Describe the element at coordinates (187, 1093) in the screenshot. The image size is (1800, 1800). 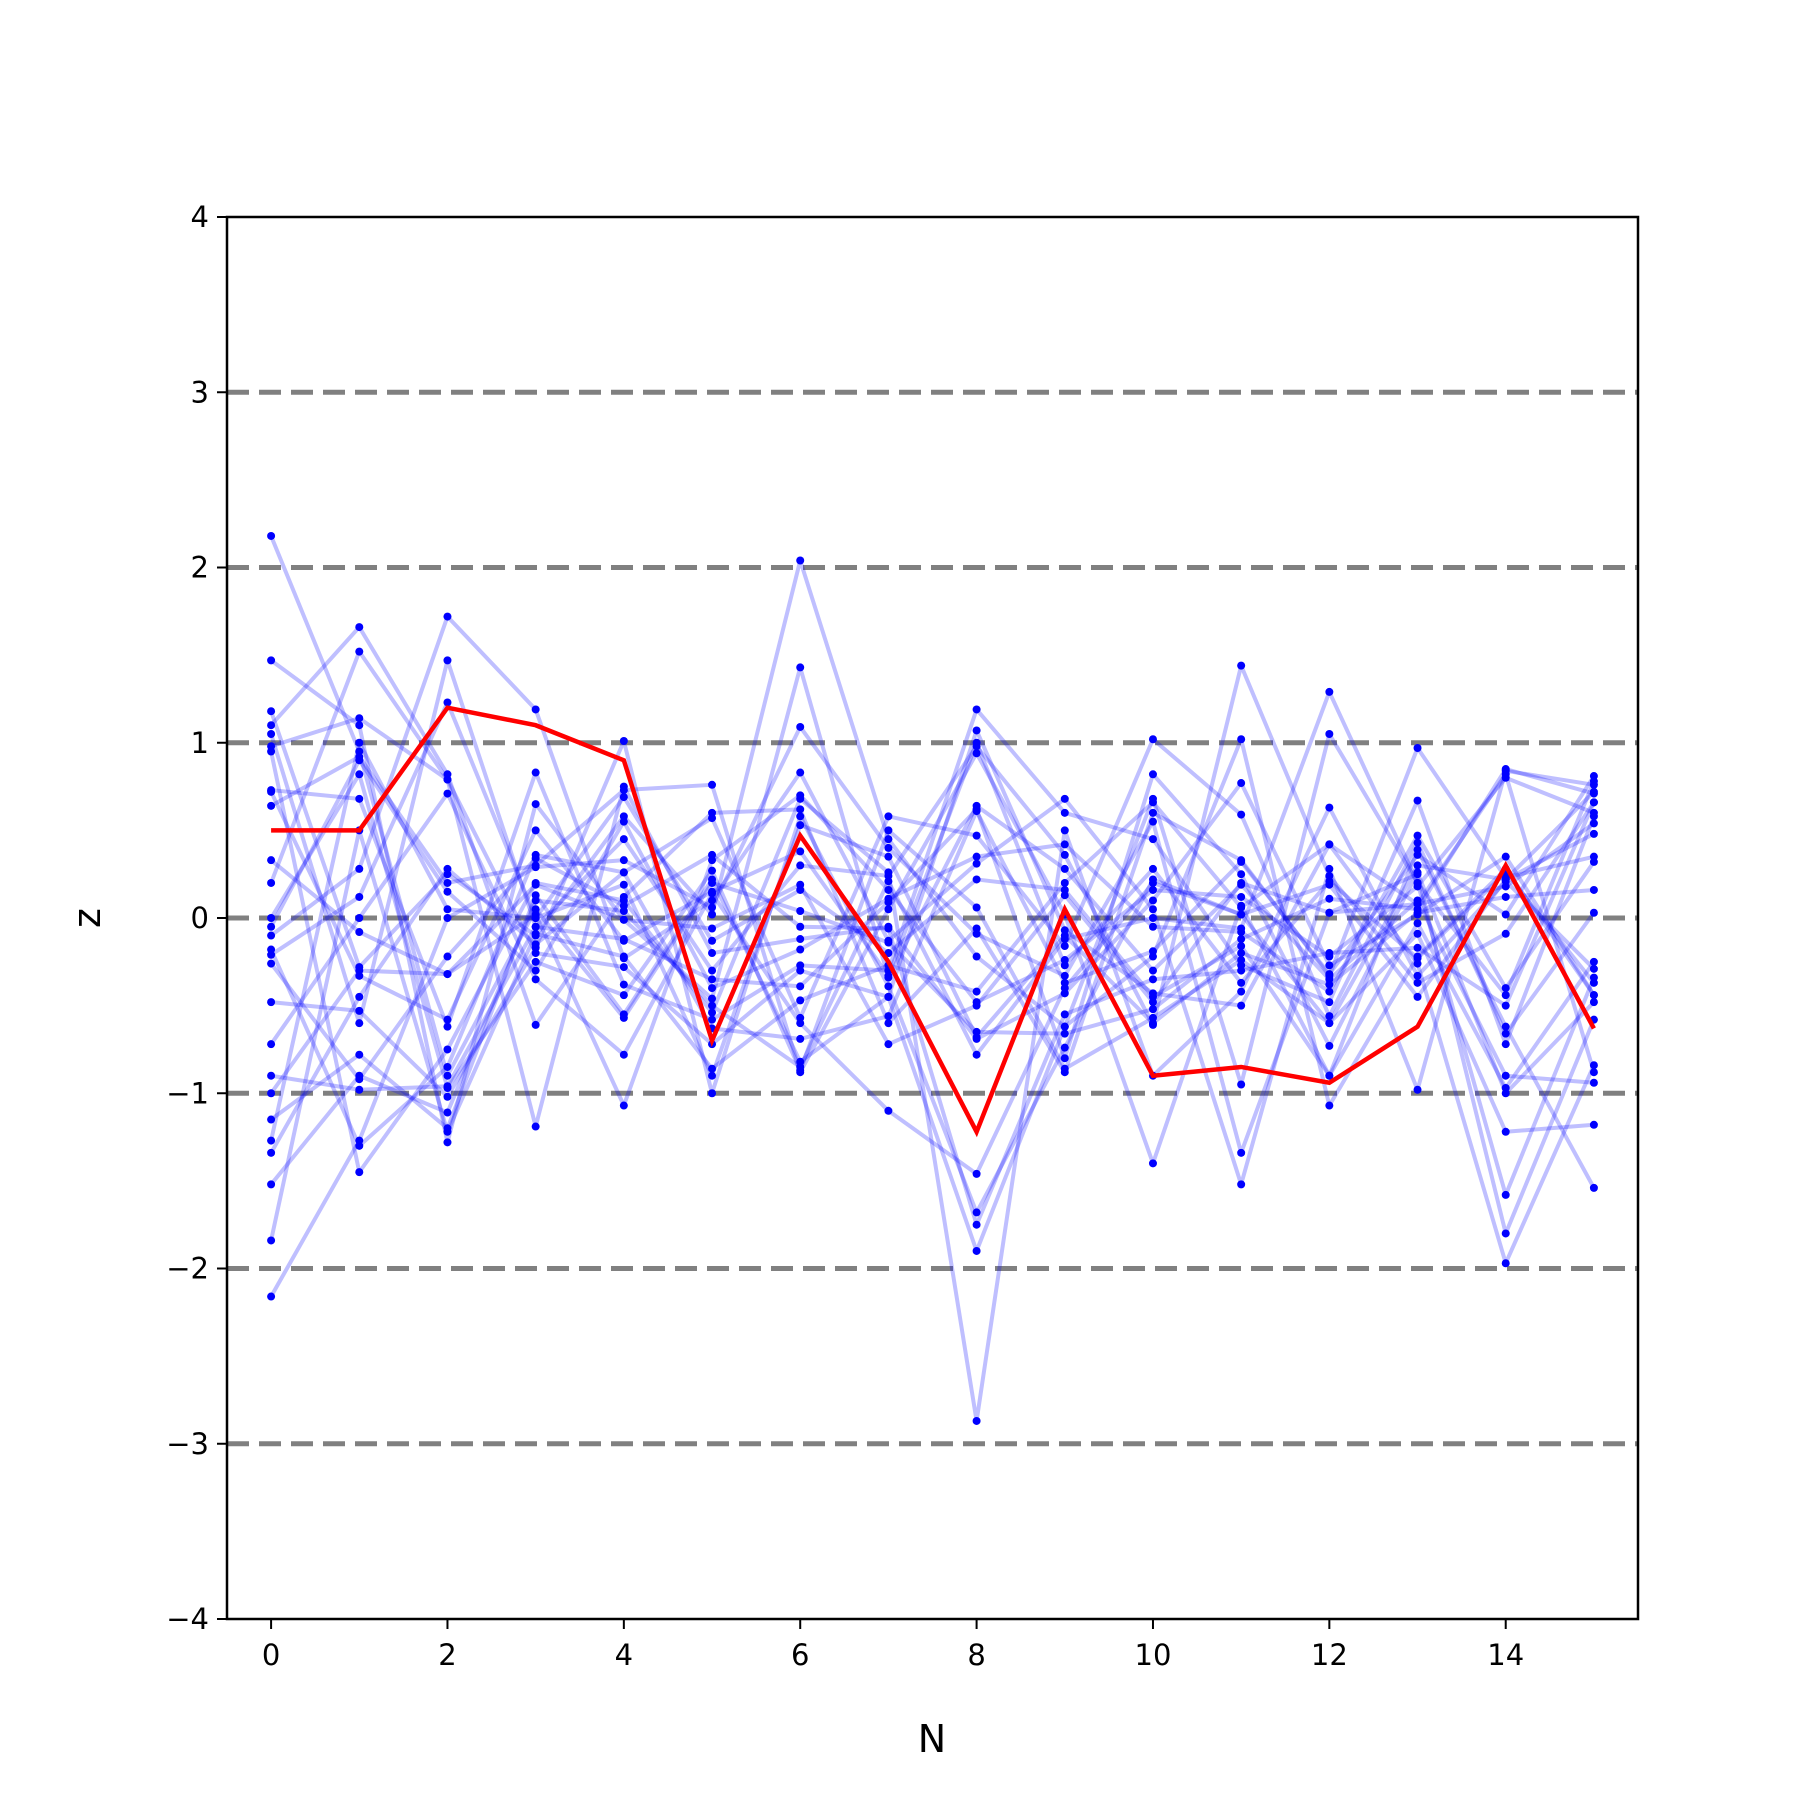
I see `y-tick-label: −1` at that location.